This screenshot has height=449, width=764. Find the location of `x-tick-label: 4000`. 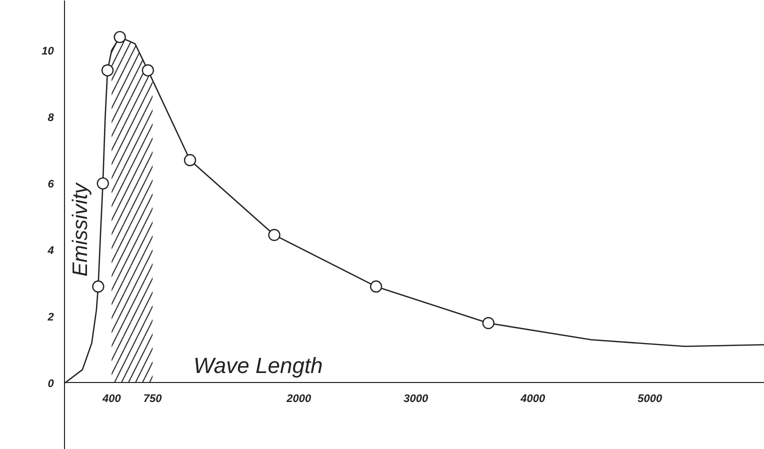

x-tick-label: 4000 is located at coordinates (533, 398).